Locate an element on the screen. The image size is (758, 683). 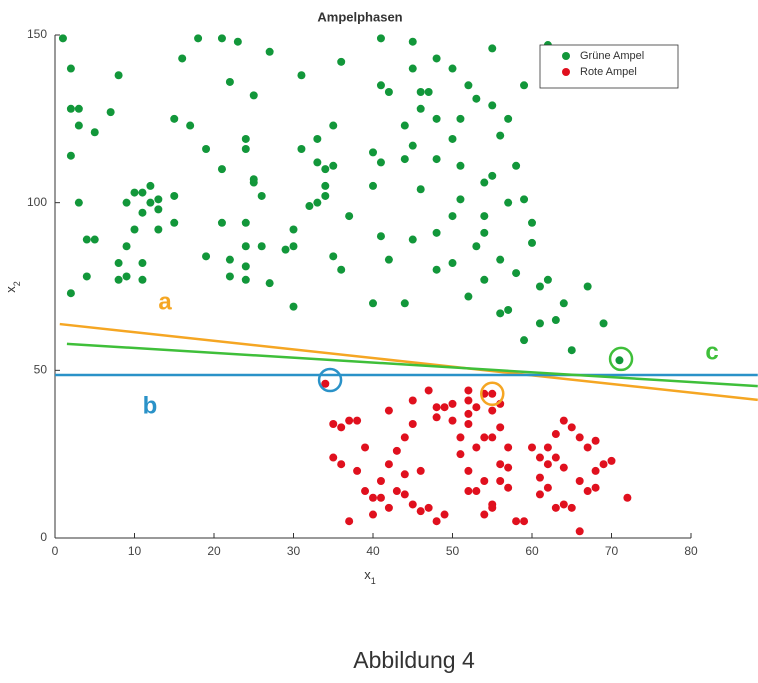
boundary-line is located at coordinates (412, 365).